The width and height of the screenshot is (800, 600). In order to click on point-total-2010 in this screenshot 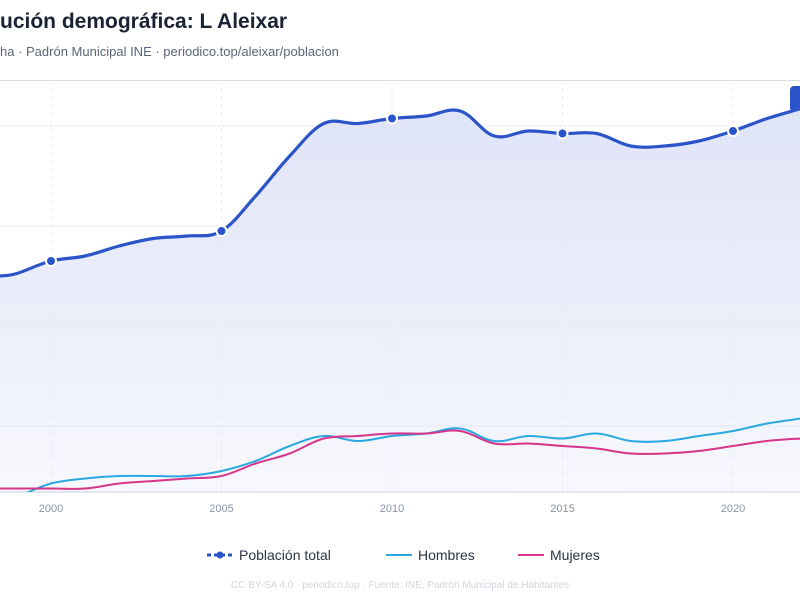, I will do `click(392, 118)`.